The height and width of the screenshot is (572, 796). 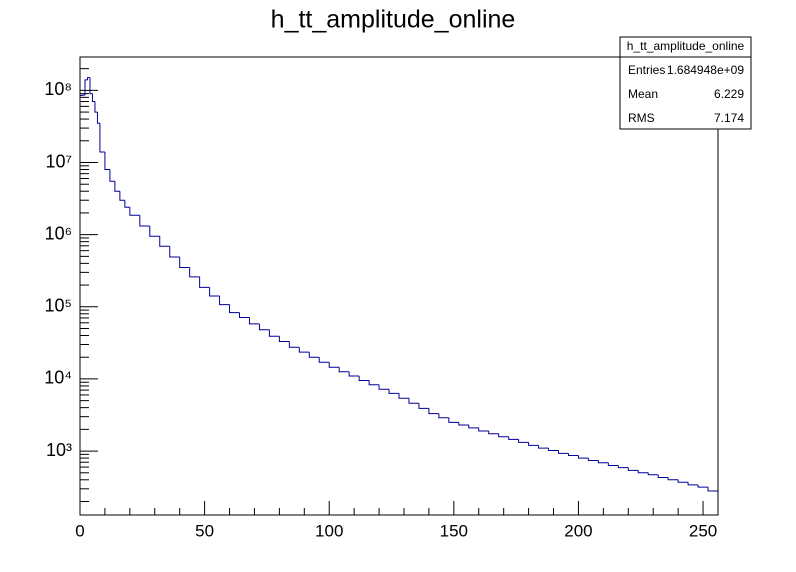 What do you see at coordinates (58, 378) in the screenshot?
I see `y-tick-label: 10⁴` at bounding box center [58, 378].